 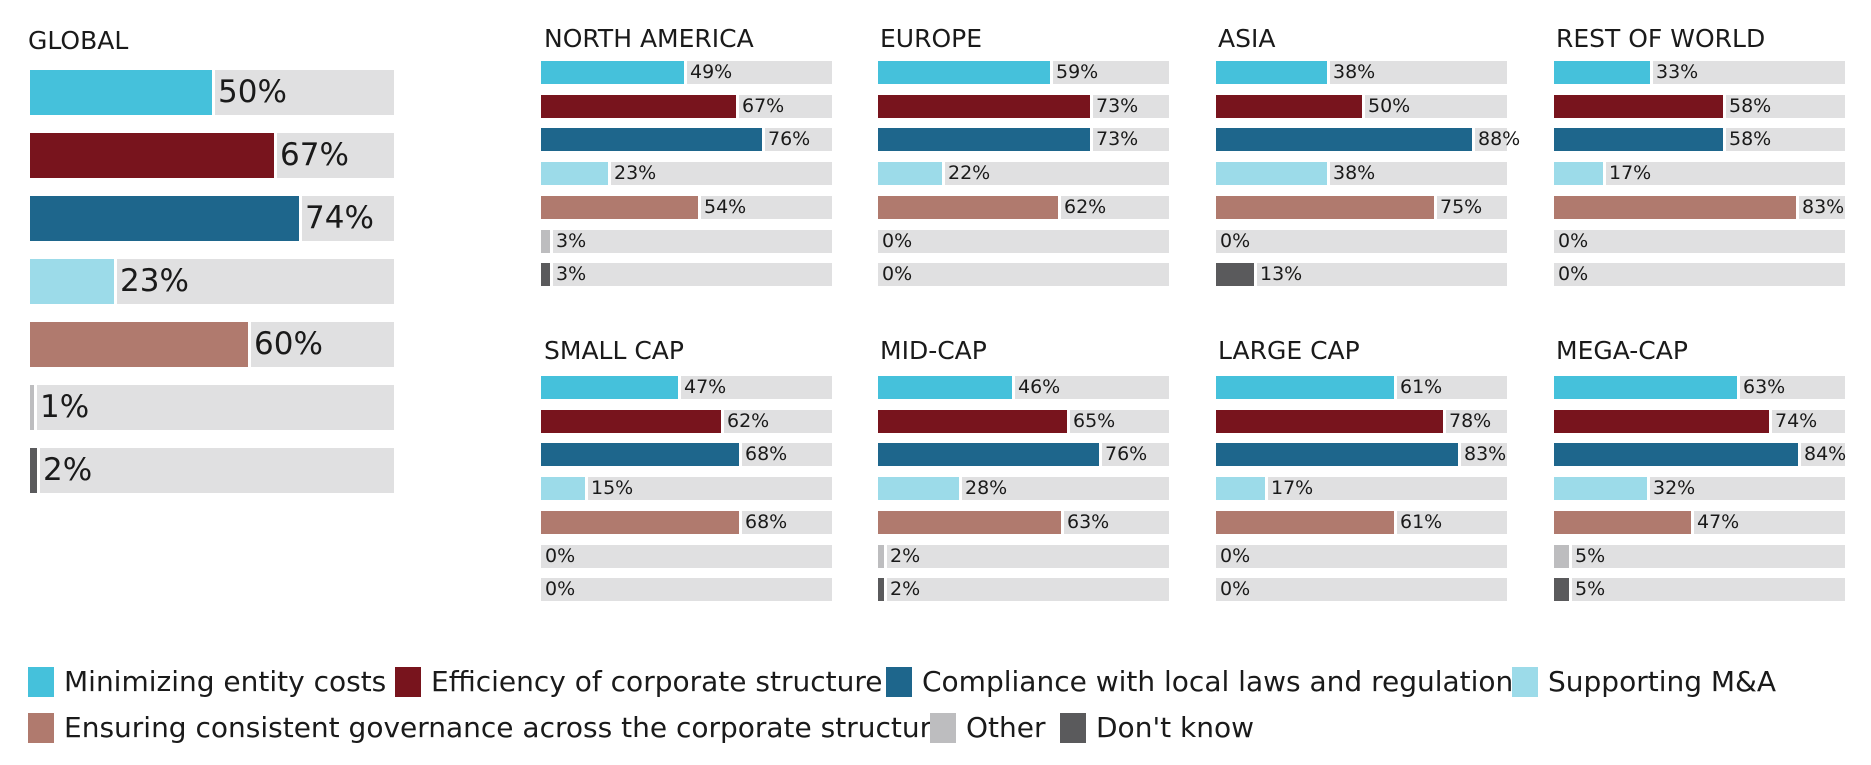 I want to click on bar-track: 59%, so click(x=1023, y=72).